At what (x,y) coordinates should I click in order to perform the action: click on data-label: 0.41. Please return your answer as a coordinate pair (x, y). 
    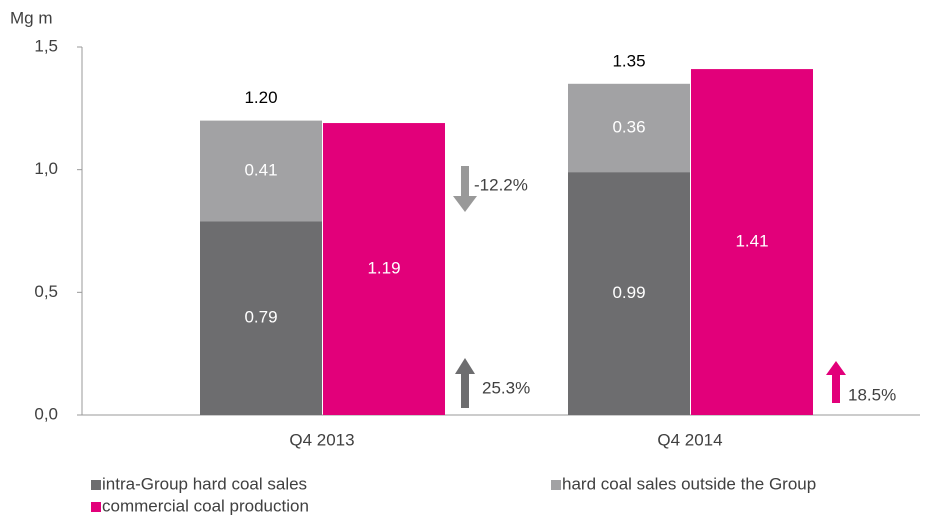
    Looking at the image, I should click on (260, 169).